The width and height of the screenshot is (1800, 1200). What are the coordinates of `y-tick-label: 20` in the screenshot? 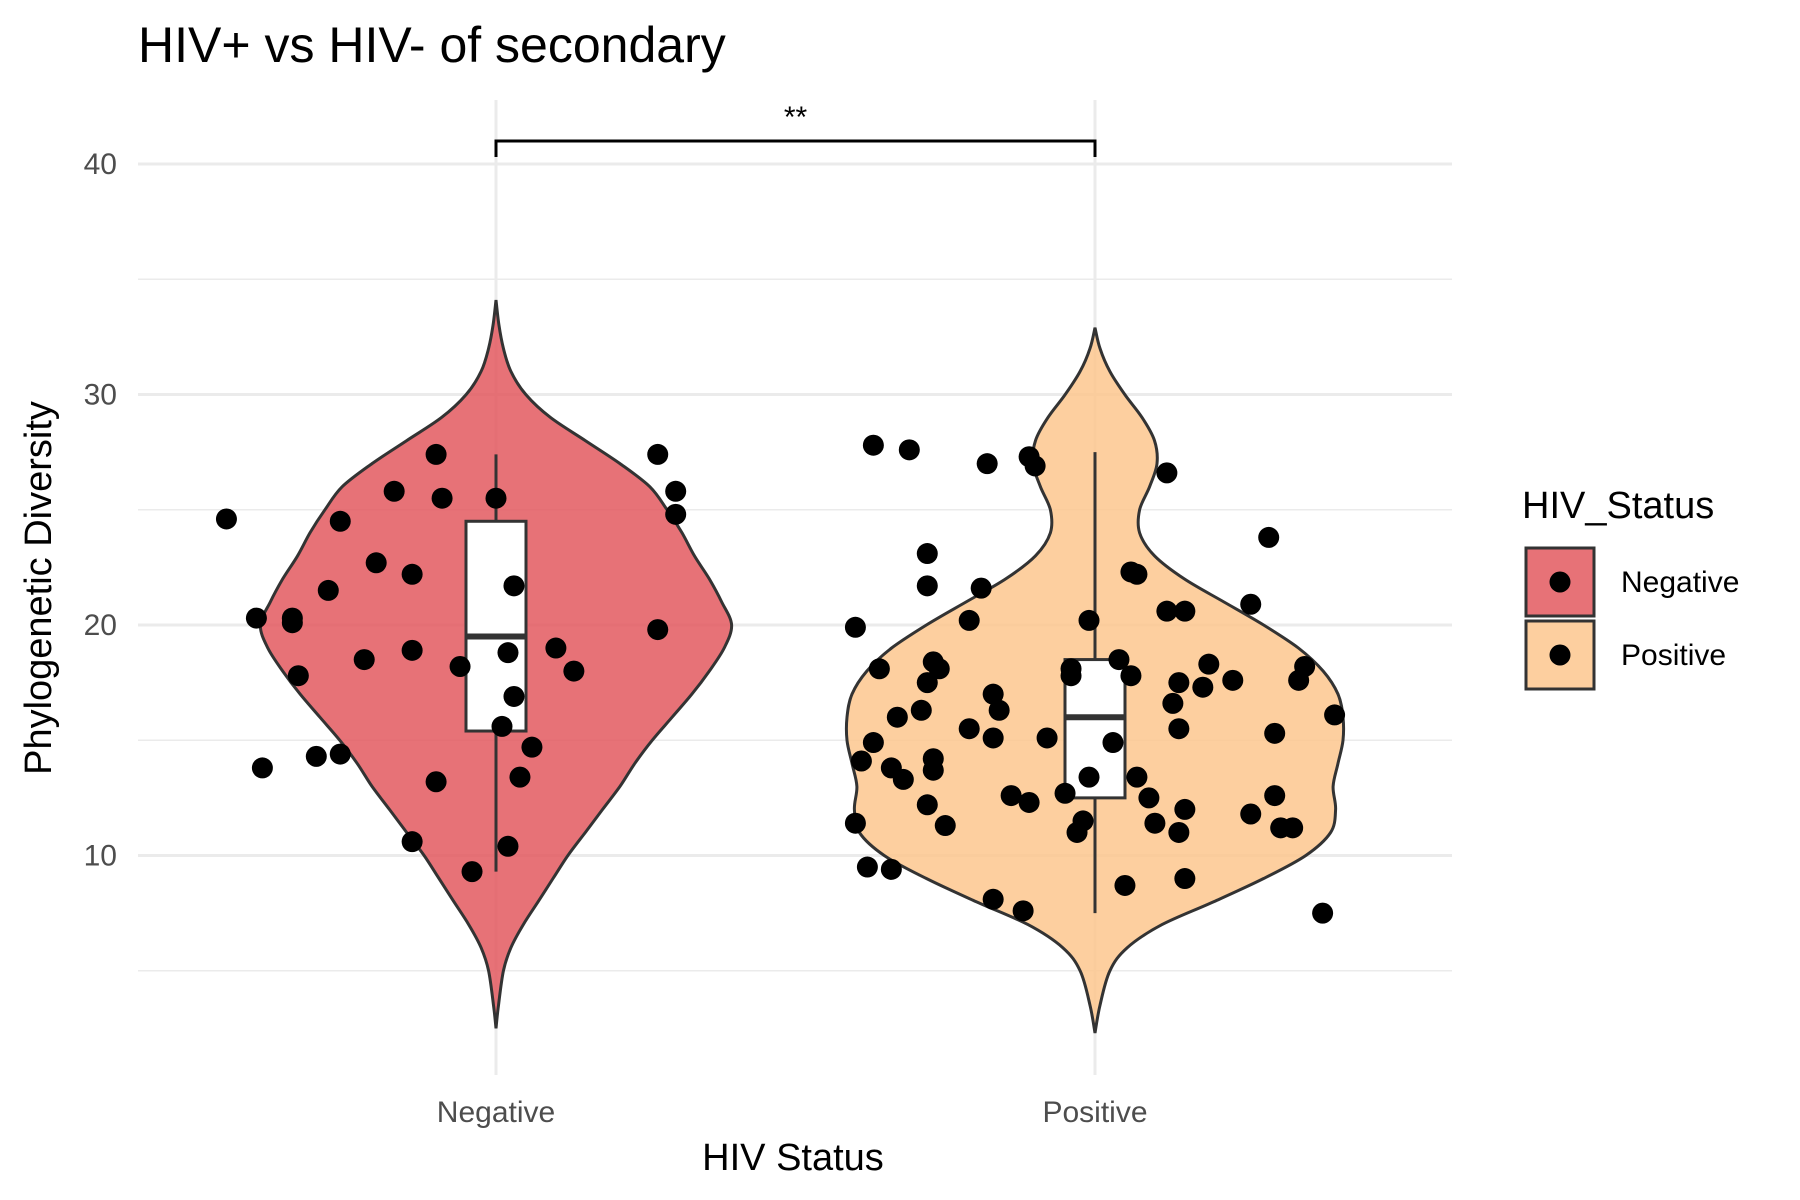 It's located at (100, 625).